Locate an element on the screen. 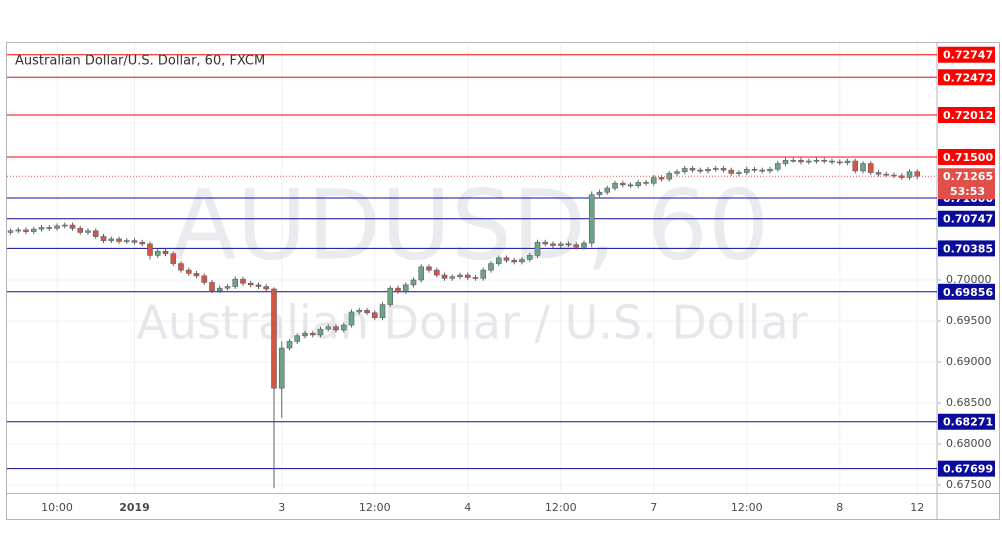  watermark-subtitle: Australian Dollar / U.S. Dollar is located at coordinates (471, 323).